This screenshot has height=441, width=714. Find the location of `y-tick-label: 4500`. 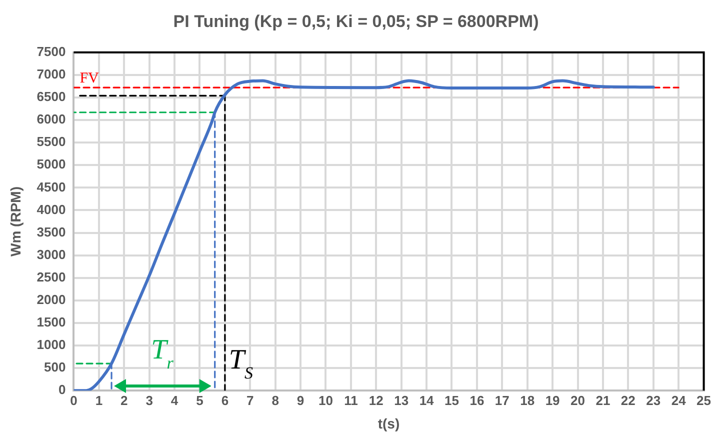

y-tick-label: 4500 is located at coordinates (51, 186).